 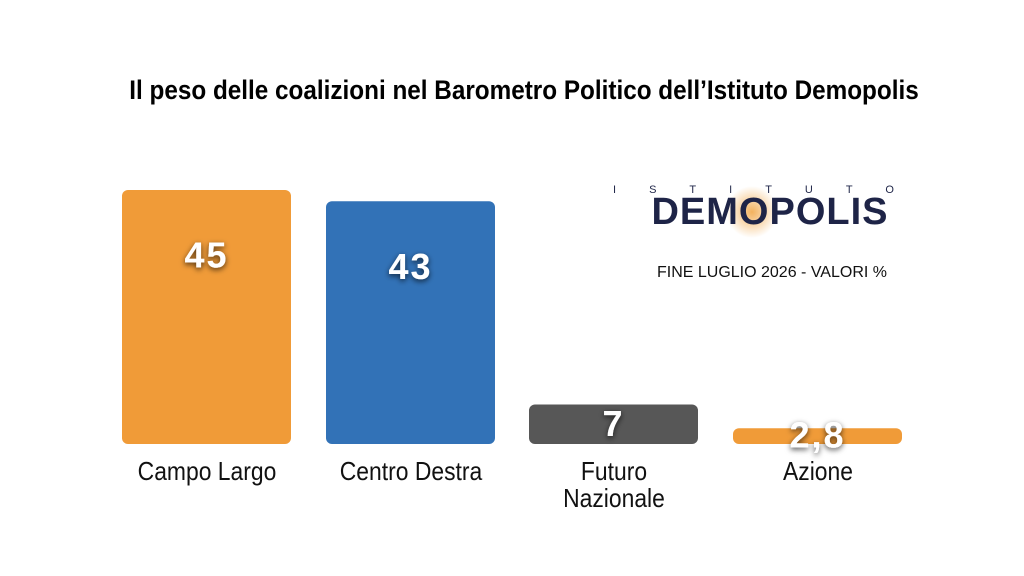 I want to click on logo-name: DEMOPOLIS, so click(x=769, y=212).